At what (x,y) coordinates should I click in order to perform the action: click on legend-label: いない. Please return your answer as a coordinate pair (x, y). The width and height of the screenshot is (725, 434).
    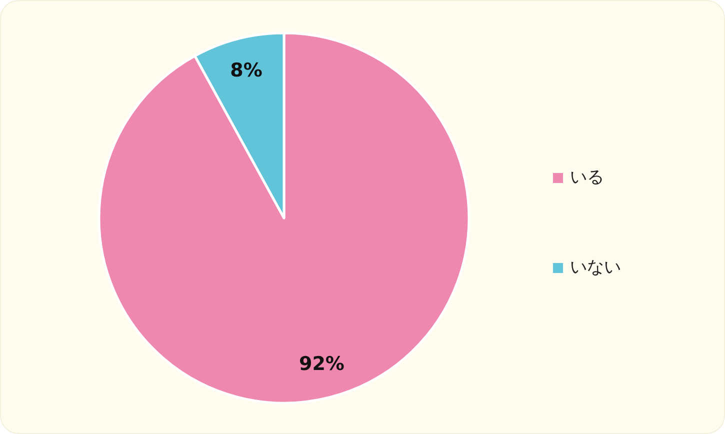
    Looking at the image, I should click on (595, 268).